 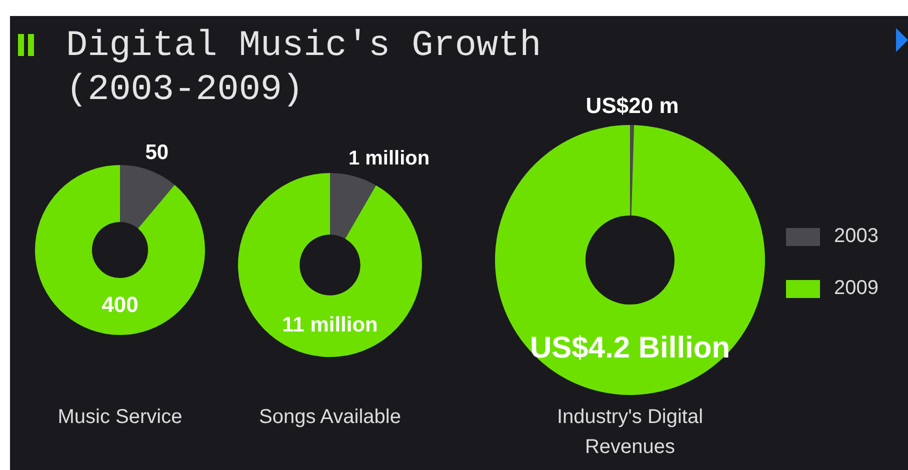 I want to click on data-label: US$20 m, so click(x=632, y=105).